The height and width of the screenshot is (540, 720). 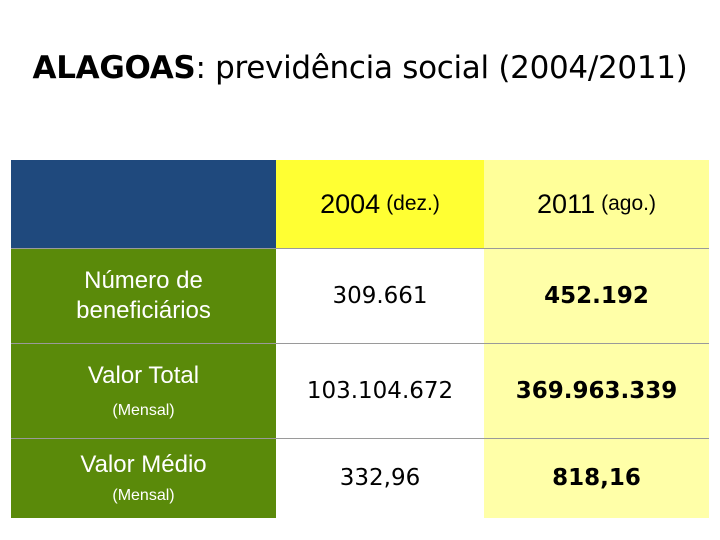 What do you see at coordinates (380, 295) in the screenshot?
I see `value-2004-beneficiarios: 309.661` at bounding box center [380, 295].